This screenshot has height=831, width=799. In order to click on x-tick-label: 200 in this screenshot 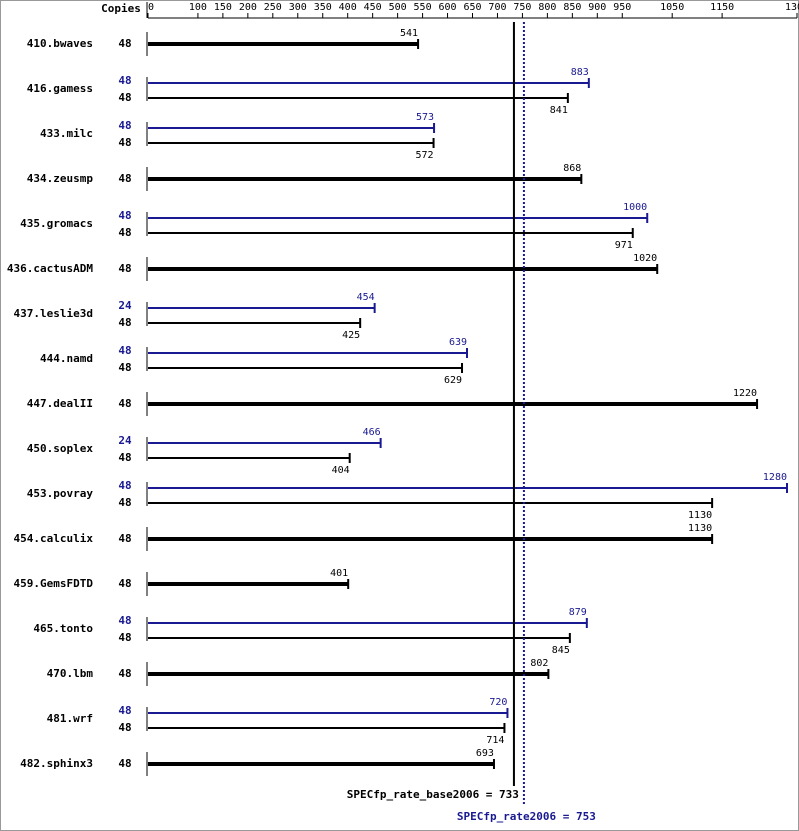, I will do `click(248, 7)`.